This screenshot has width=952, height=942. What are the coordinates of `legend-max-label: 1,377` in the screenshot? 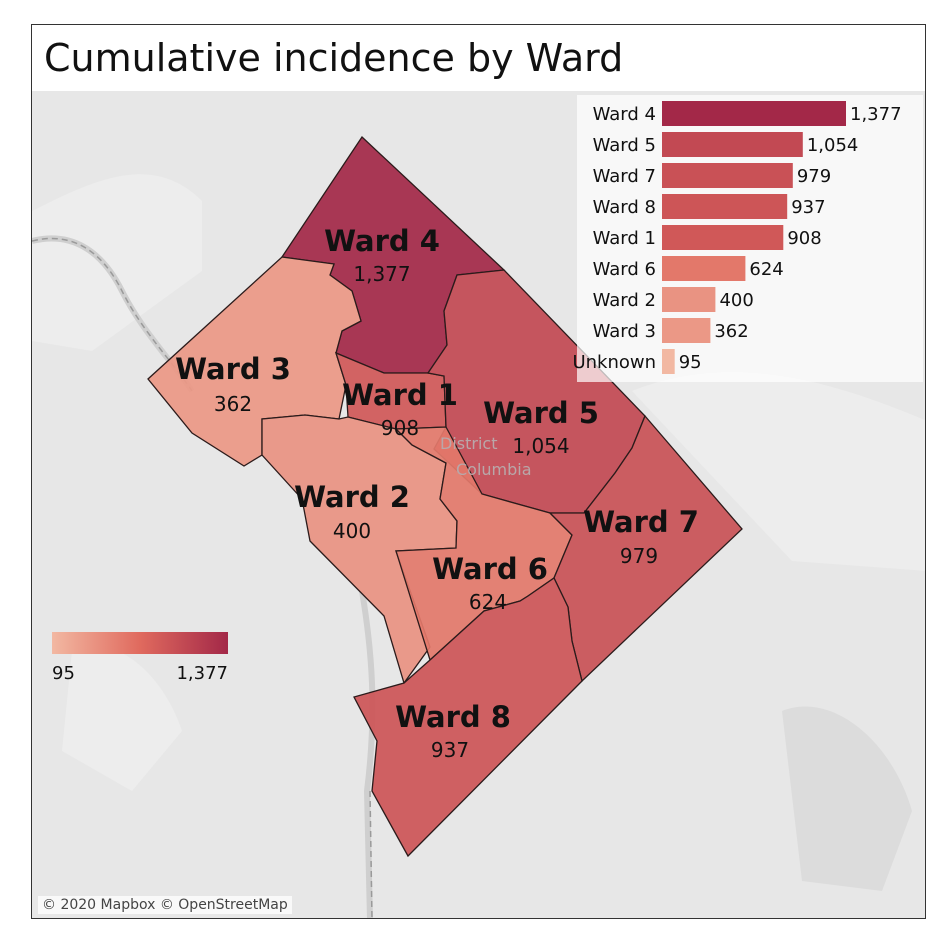 It's located at (202, 673).